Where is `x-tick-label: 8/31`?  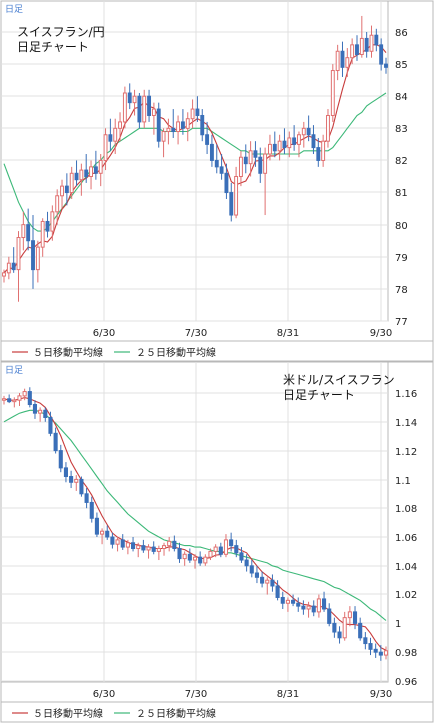
x-tick-label: 8/31 is located at coordinates (288, 694).